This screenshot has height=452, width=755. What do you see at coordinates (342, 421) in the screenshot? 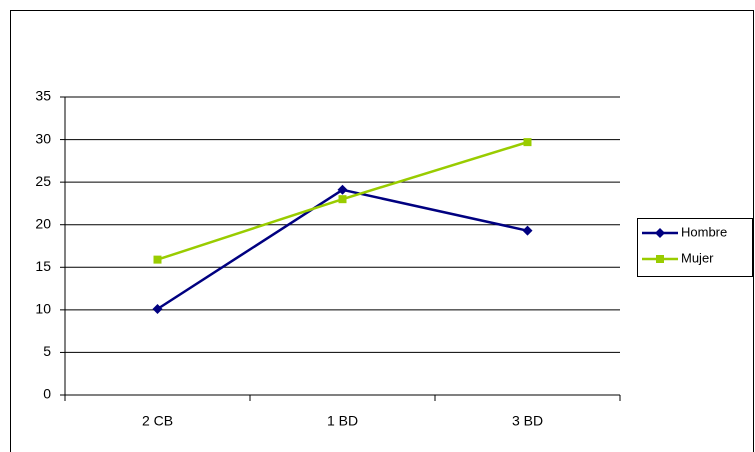
I see `x-tick-label: 1 BD` at bounding box center [342, 421].